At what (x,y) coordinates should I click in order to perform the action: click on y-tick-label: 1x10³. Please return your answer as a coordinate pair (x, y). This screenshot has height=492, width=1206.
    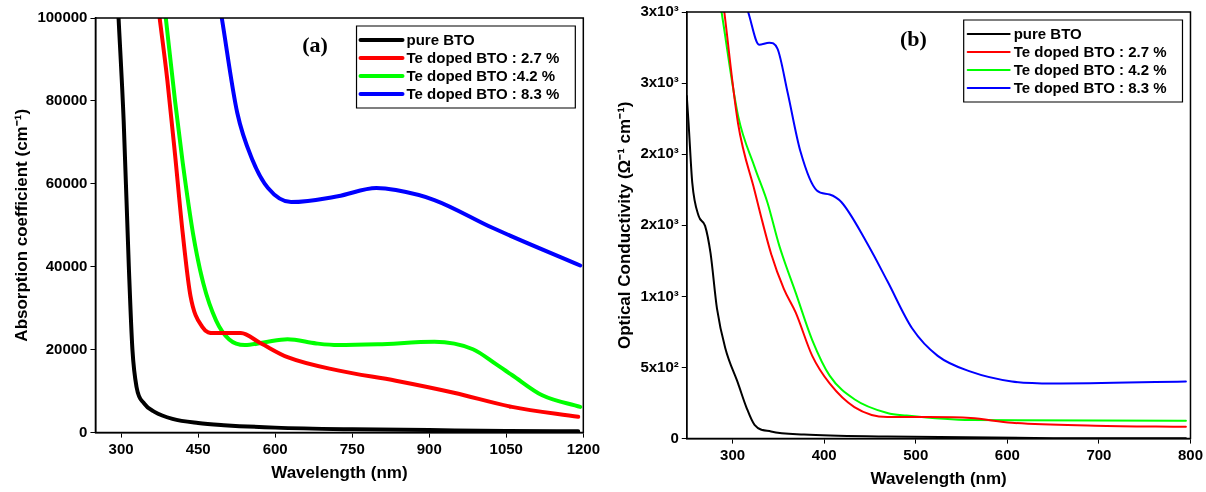
    Looking at the image, I should click on (659, 295).